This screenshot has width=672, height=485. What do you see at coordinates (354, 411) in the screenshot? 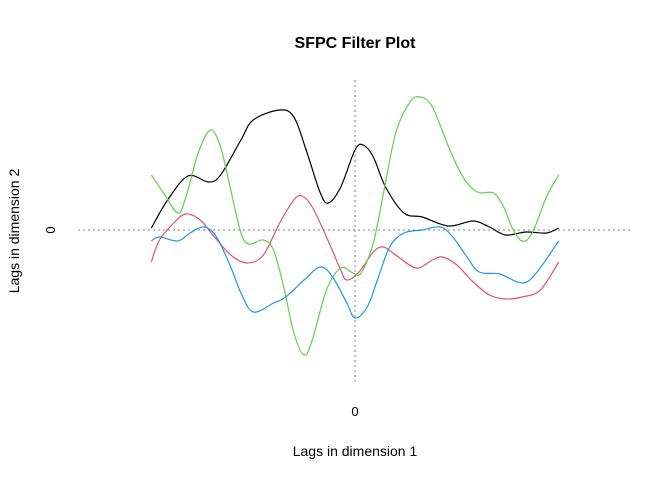
I see `x-tick-label: 0` at bounding box center [354, 411].